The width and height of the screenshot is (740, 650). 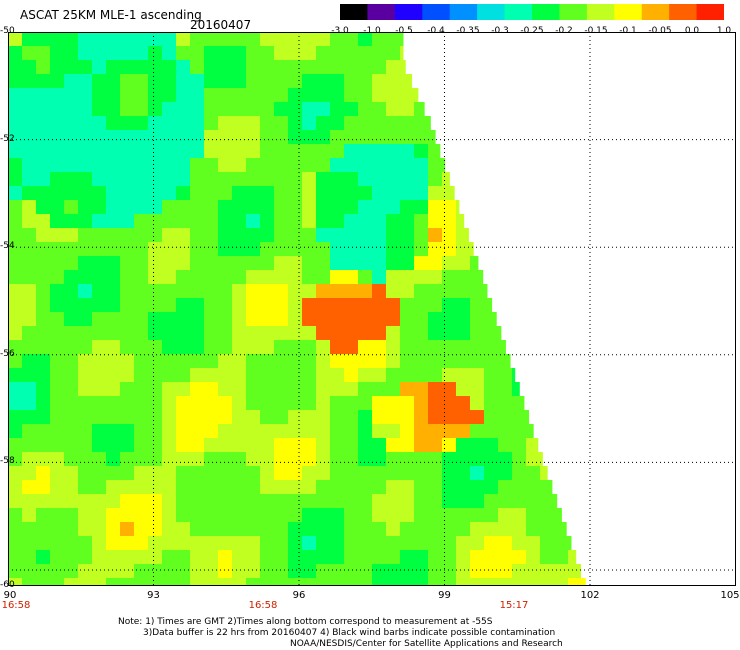 What do you see at coordinates (628, 31) in the screenshot?
I see `colorbar-label: -0.1` at bounding box center [628, 31].